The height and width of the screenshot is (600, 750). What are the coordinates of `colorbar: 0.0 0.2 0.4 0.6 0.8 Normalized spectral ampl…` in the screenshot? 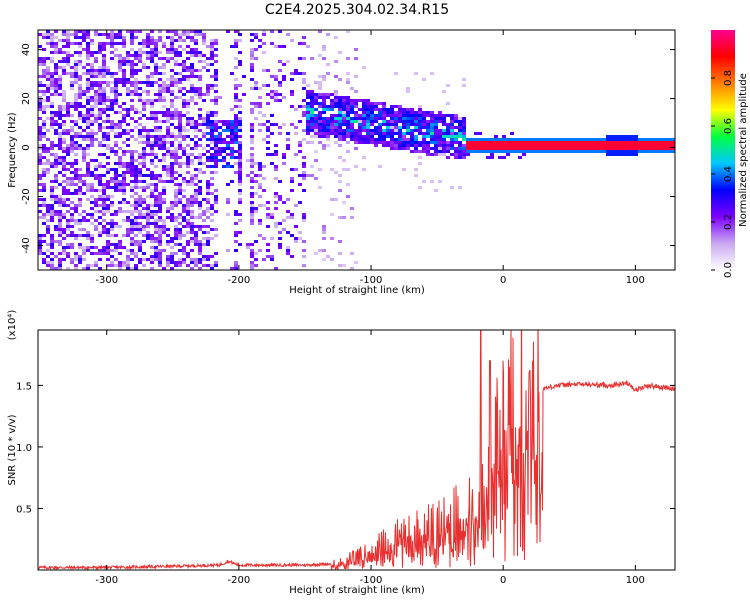 It's located at (730, 154).